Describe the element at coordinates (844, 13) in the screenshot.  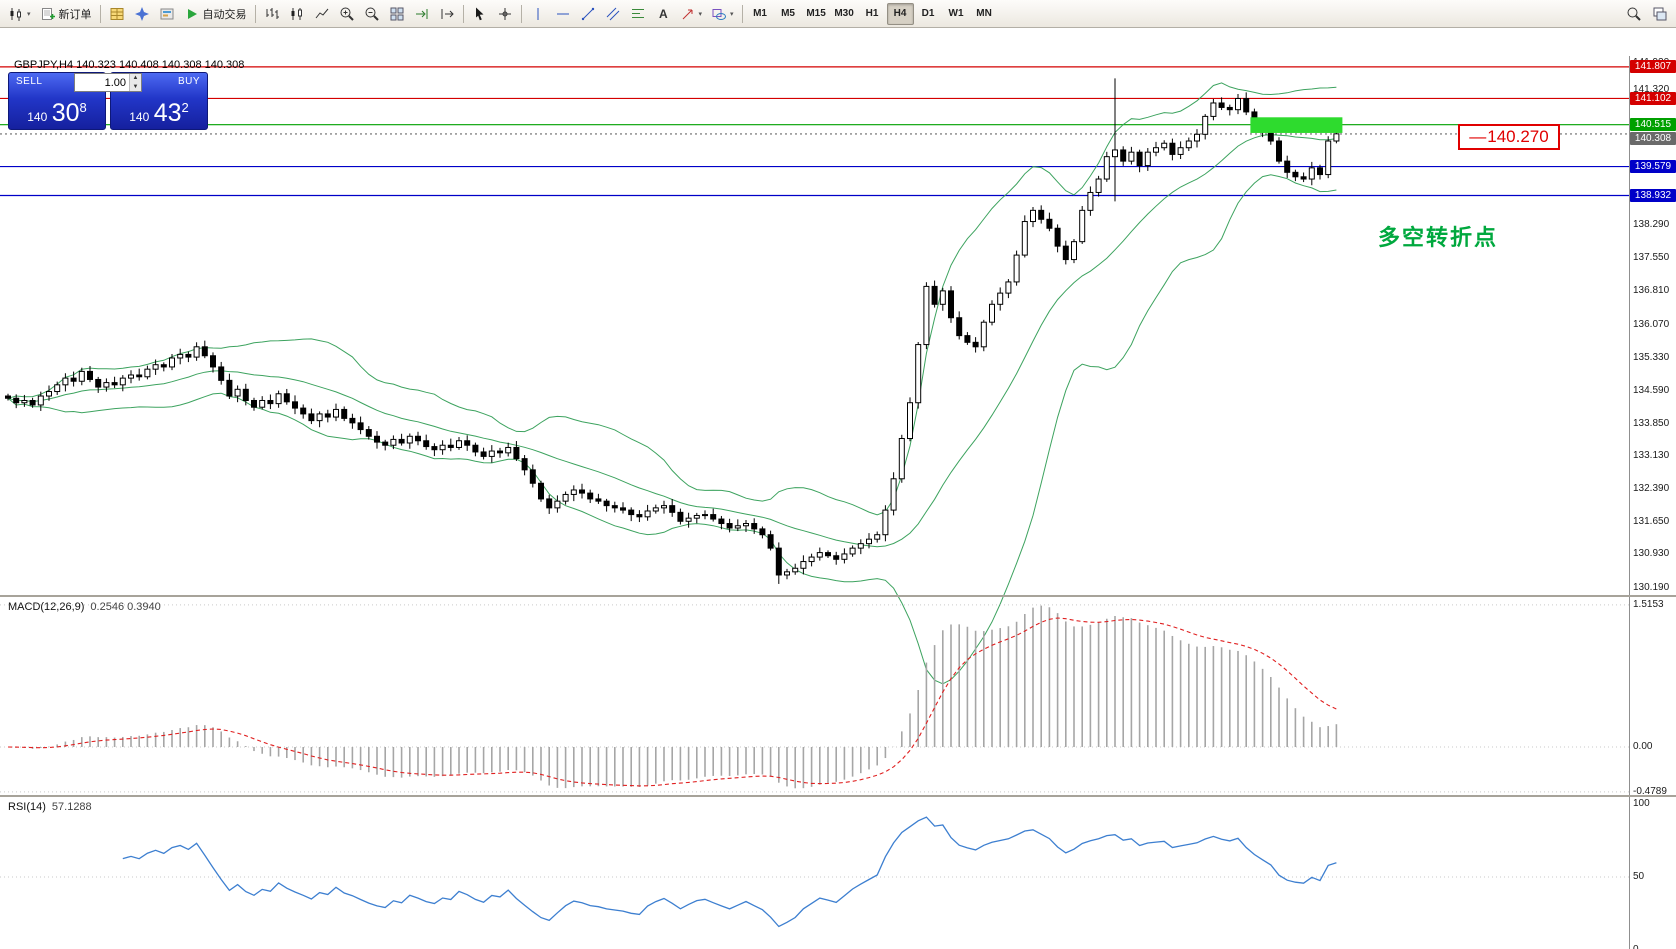
I see `timeframe-m30-button: M30` at that location.